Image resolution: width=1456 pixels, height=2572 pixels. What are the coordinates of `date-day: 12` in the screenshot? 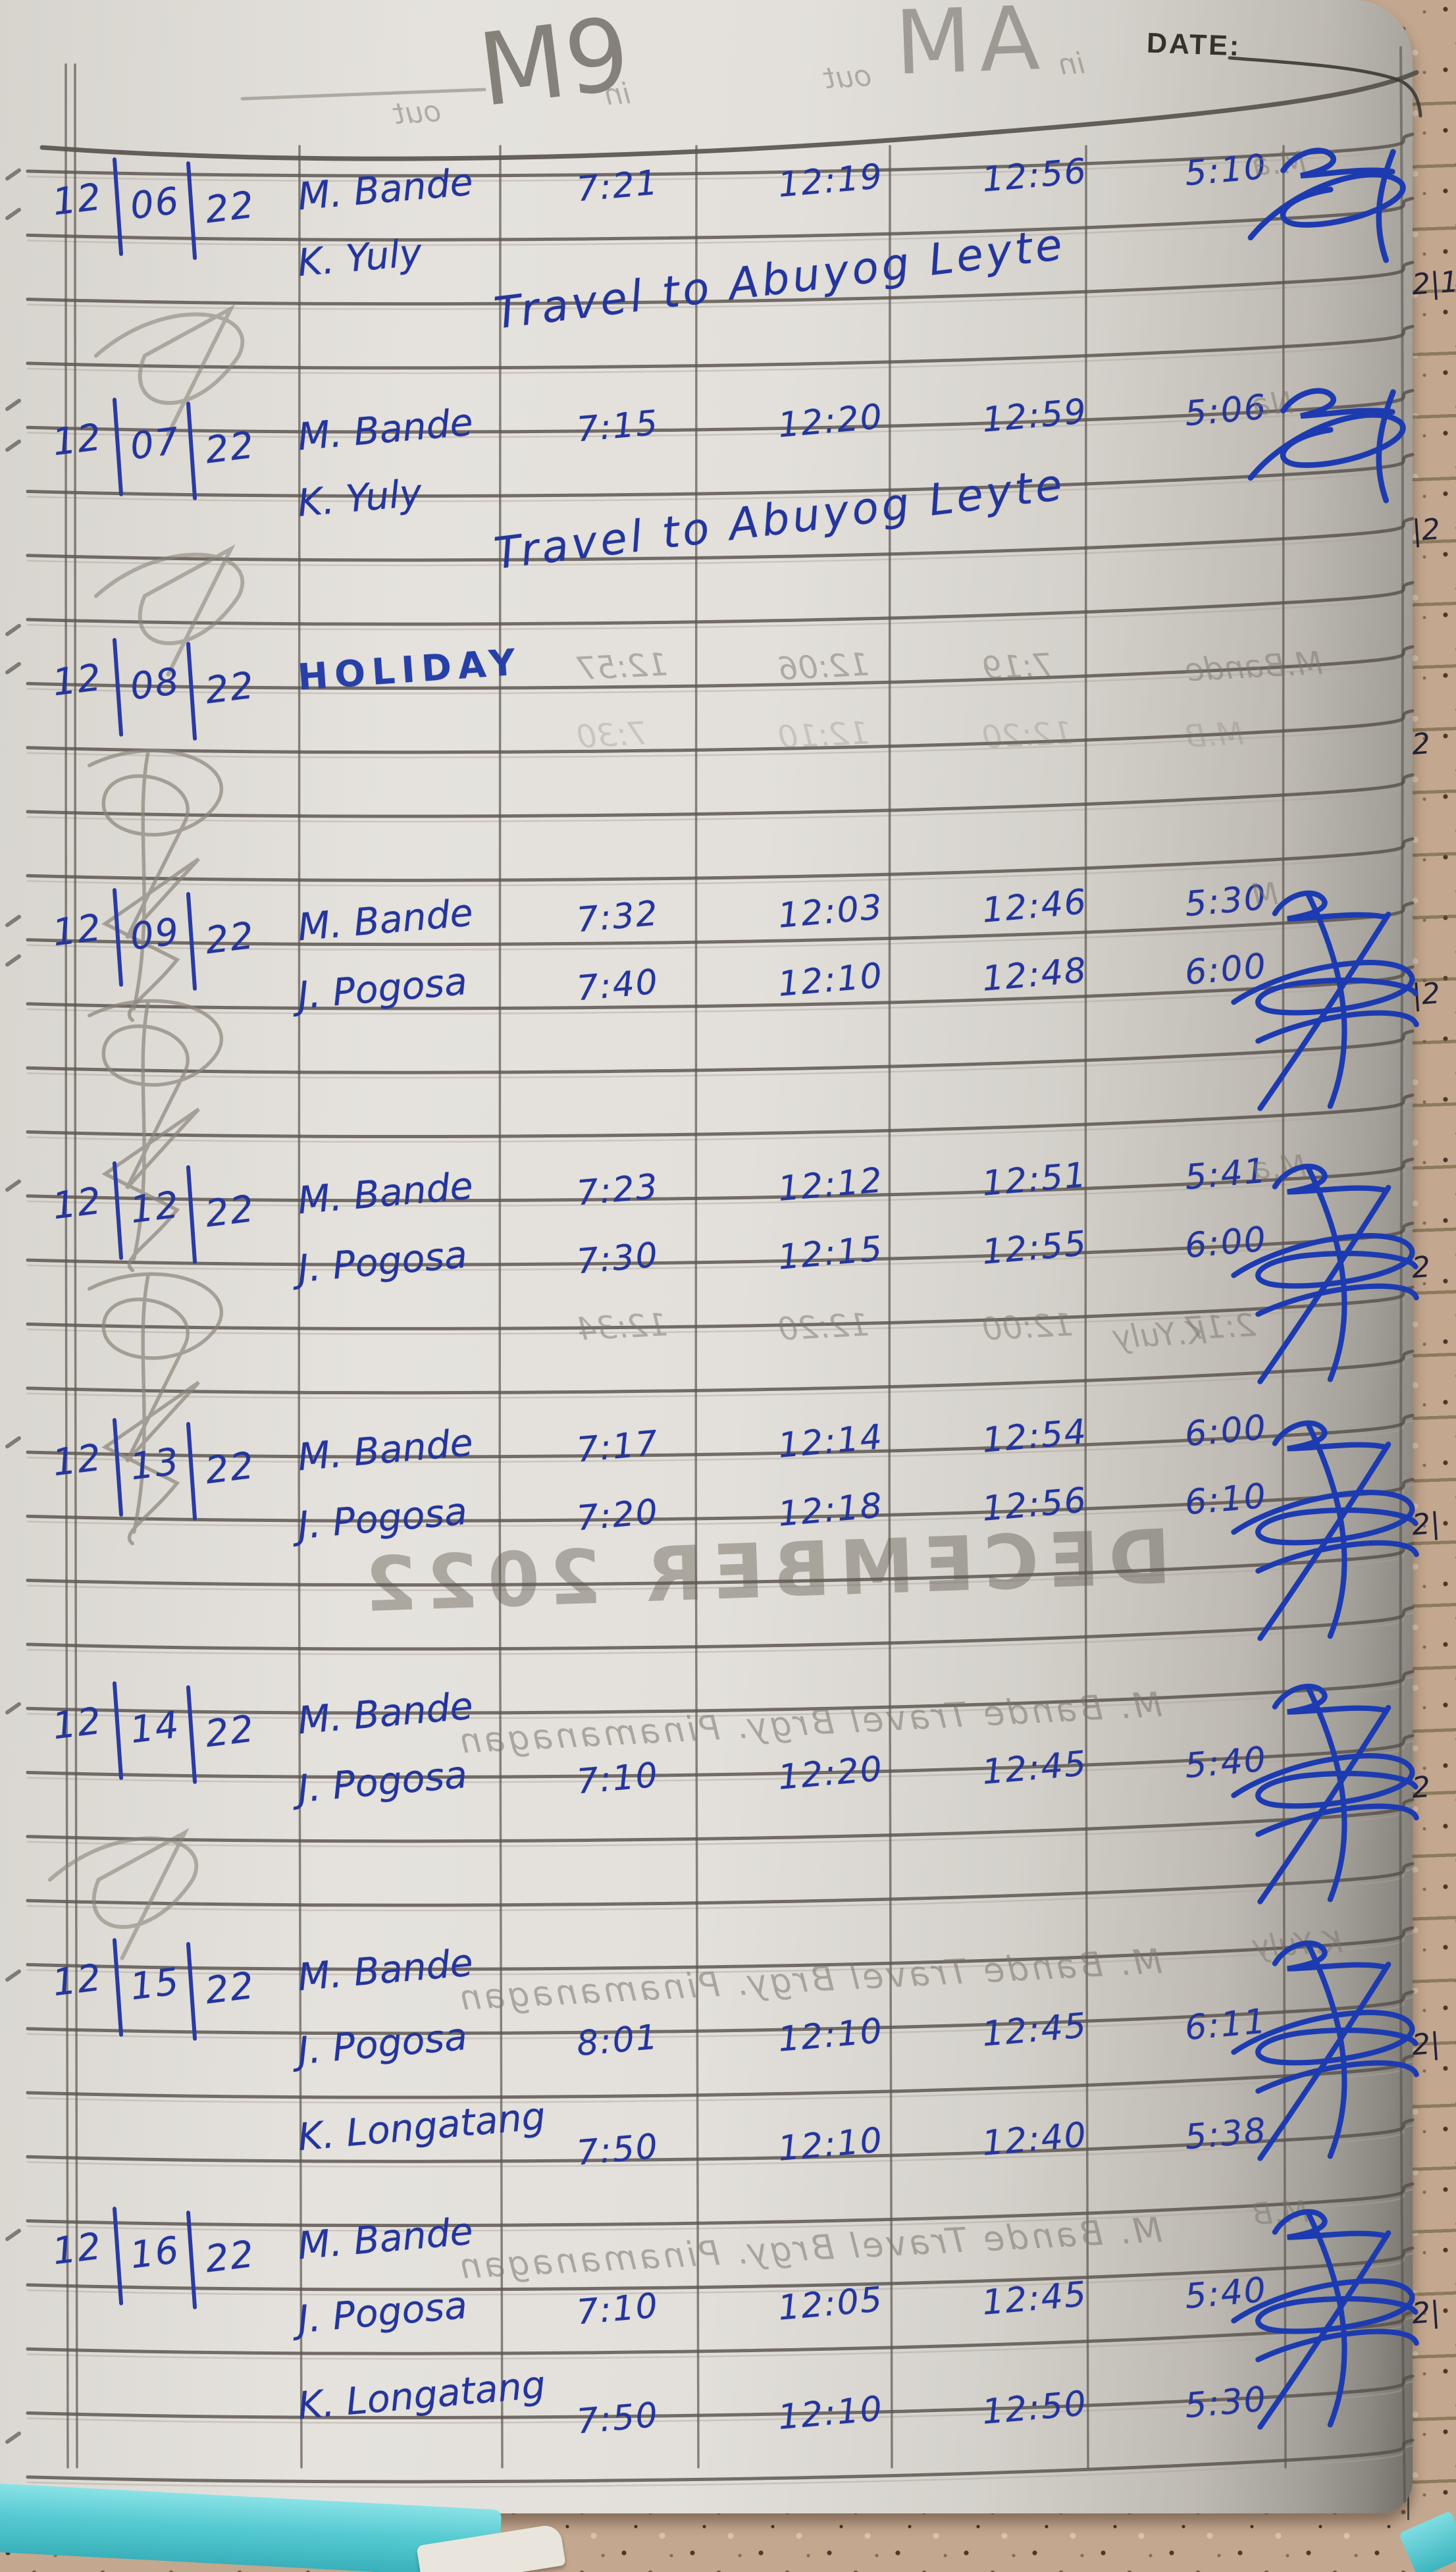 It's located at (155, 1207).